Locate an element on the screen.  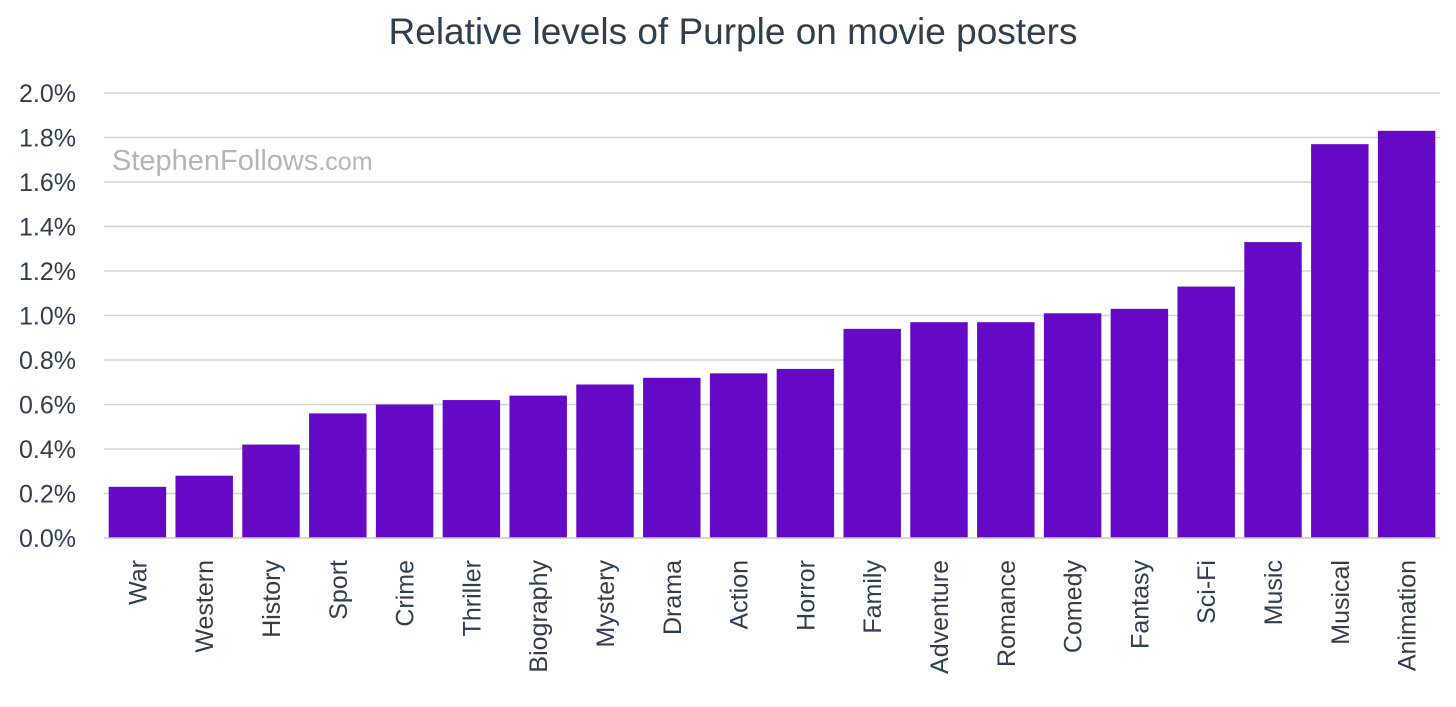
bar-history is located at coordinates (271, 491).